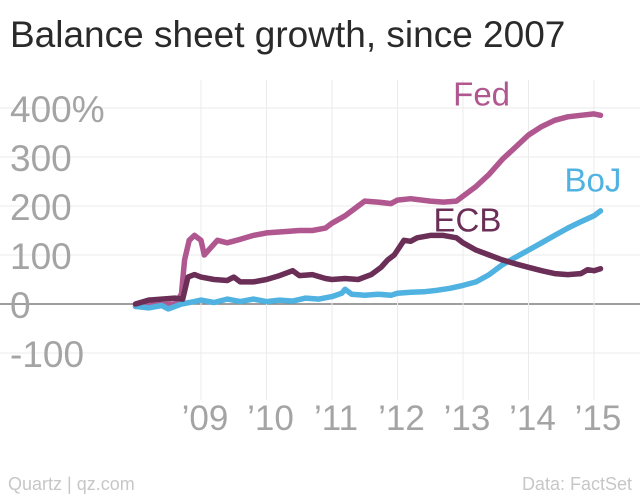  I want to click on series-label-boj: BoJ, so click(593, 179).